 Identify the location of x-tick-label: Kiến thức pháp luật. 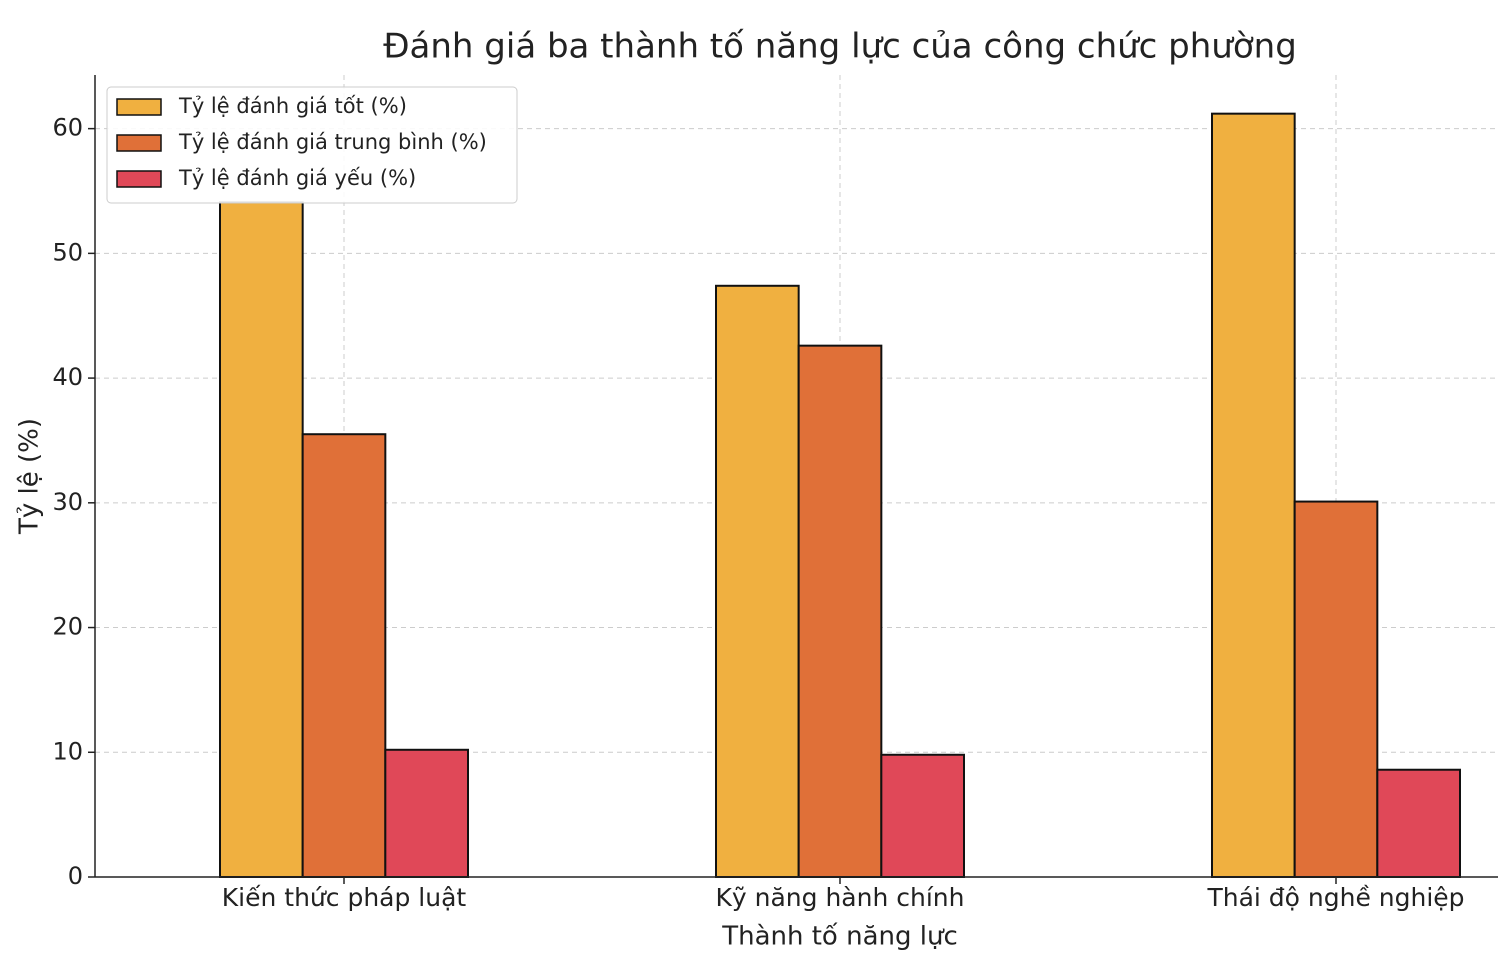
(344, 897).